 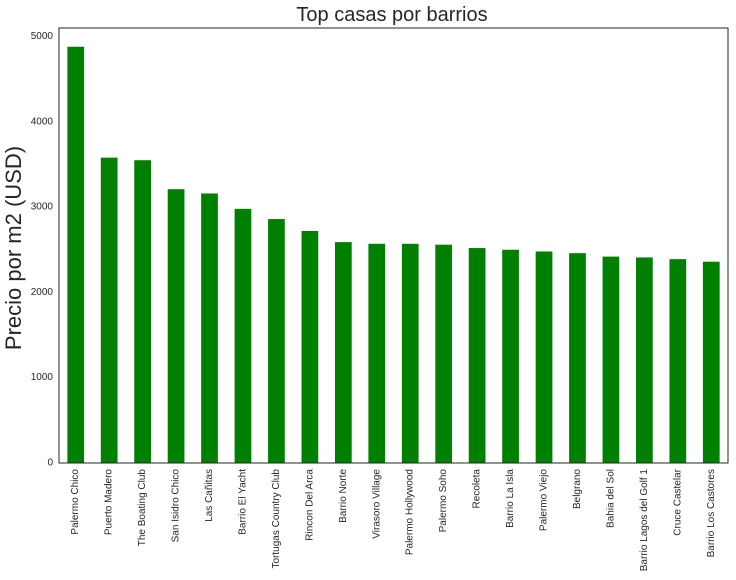 I want to click on y-tick-label: 0, so click(x=50, y=463).